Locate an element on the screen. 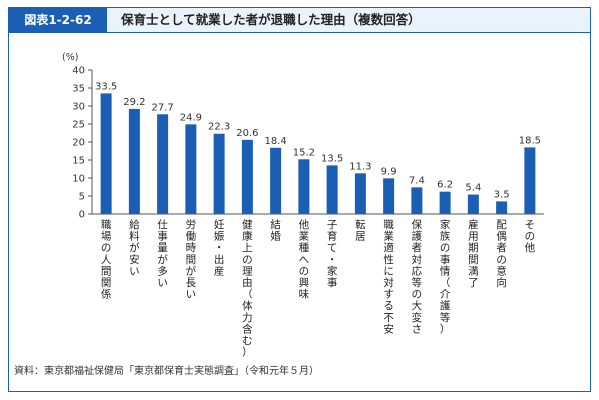 Image resolution: width=599 pixels, height=400 pixels. y-tick-label: 10 is located at coordinates (78, 179).